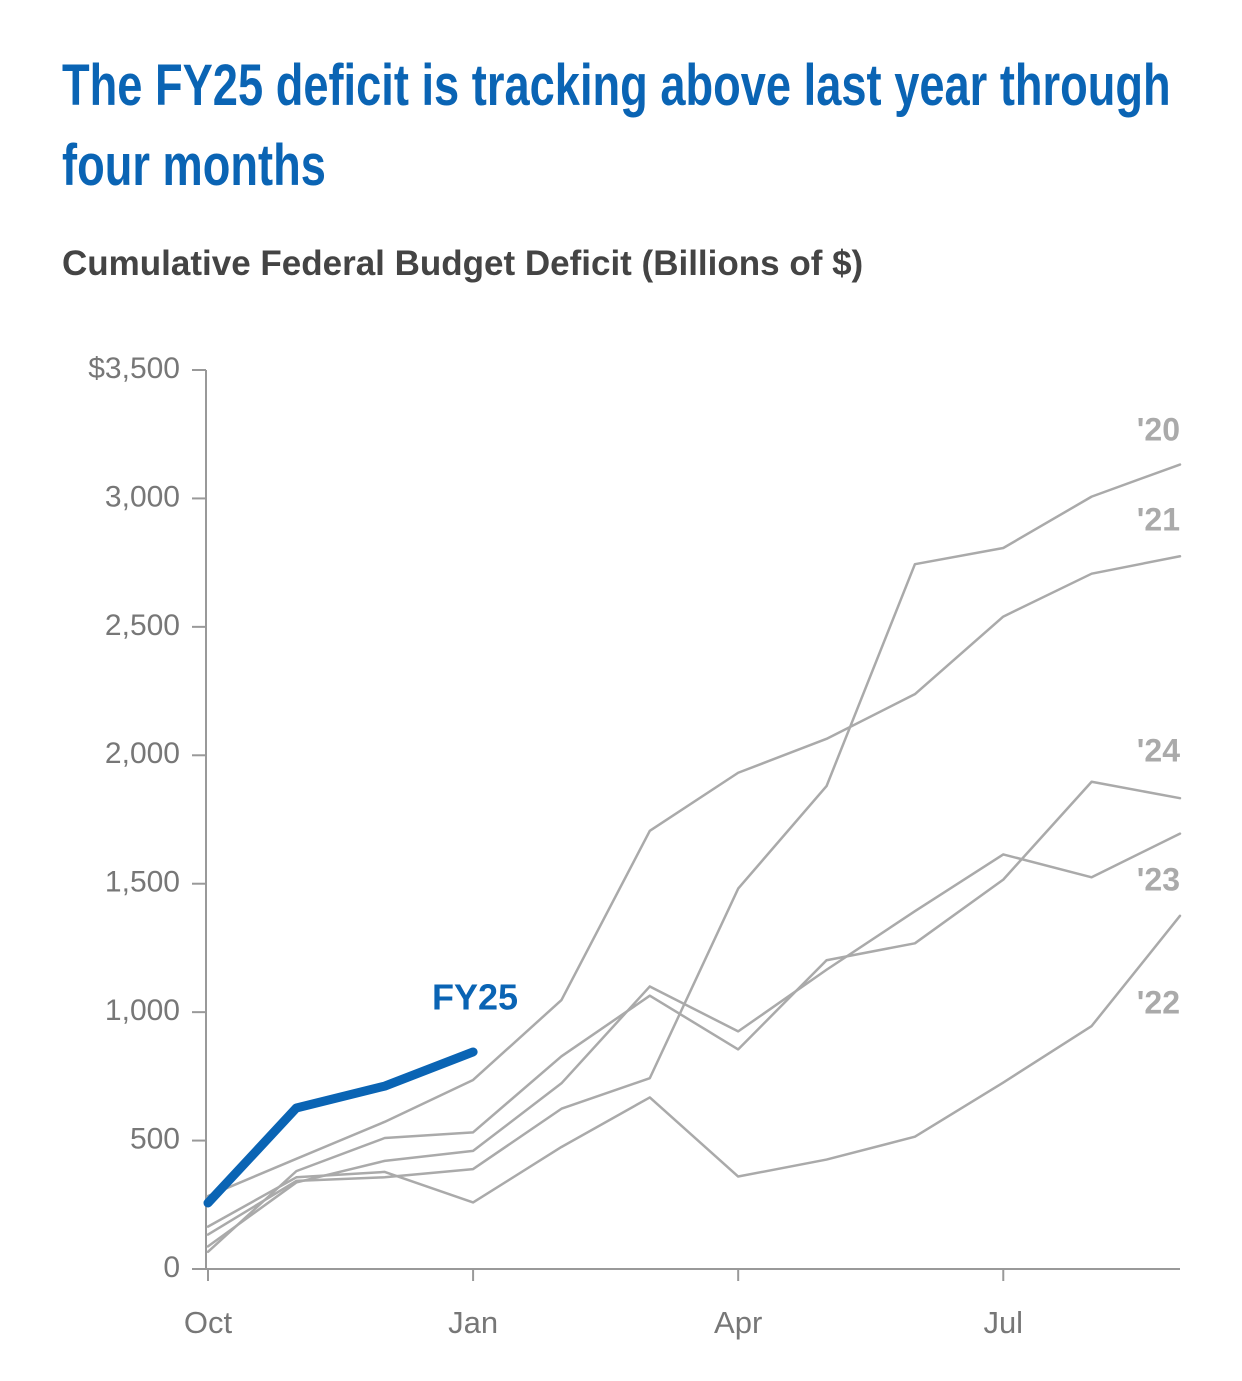  What do you see at coordinates (1158, 1002) in the screenshot?
I see `series-label: '22` at bounding box center [1158, 1002].